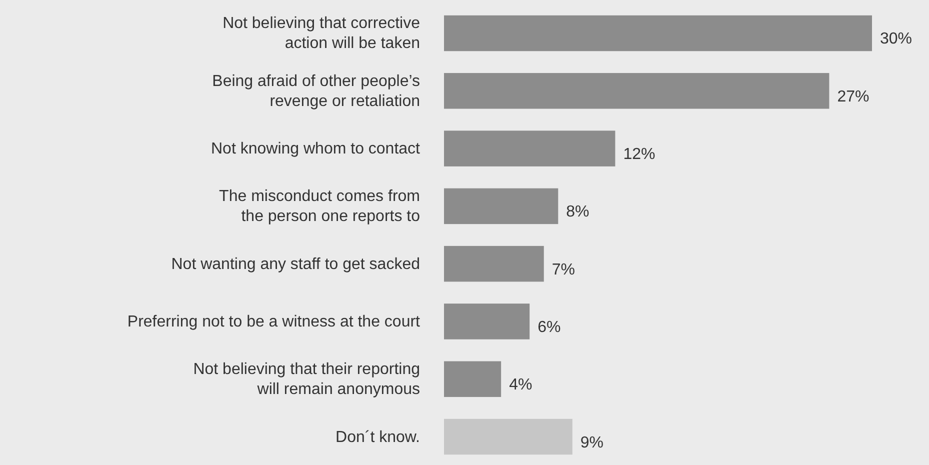 This screenshot has height=465, width=929. What do you see at coordinates (306, 379) in the screenshot?
I see `y-tick-label: Not believing that their reporting will remain anonymous` at bounding box center [306, 379].